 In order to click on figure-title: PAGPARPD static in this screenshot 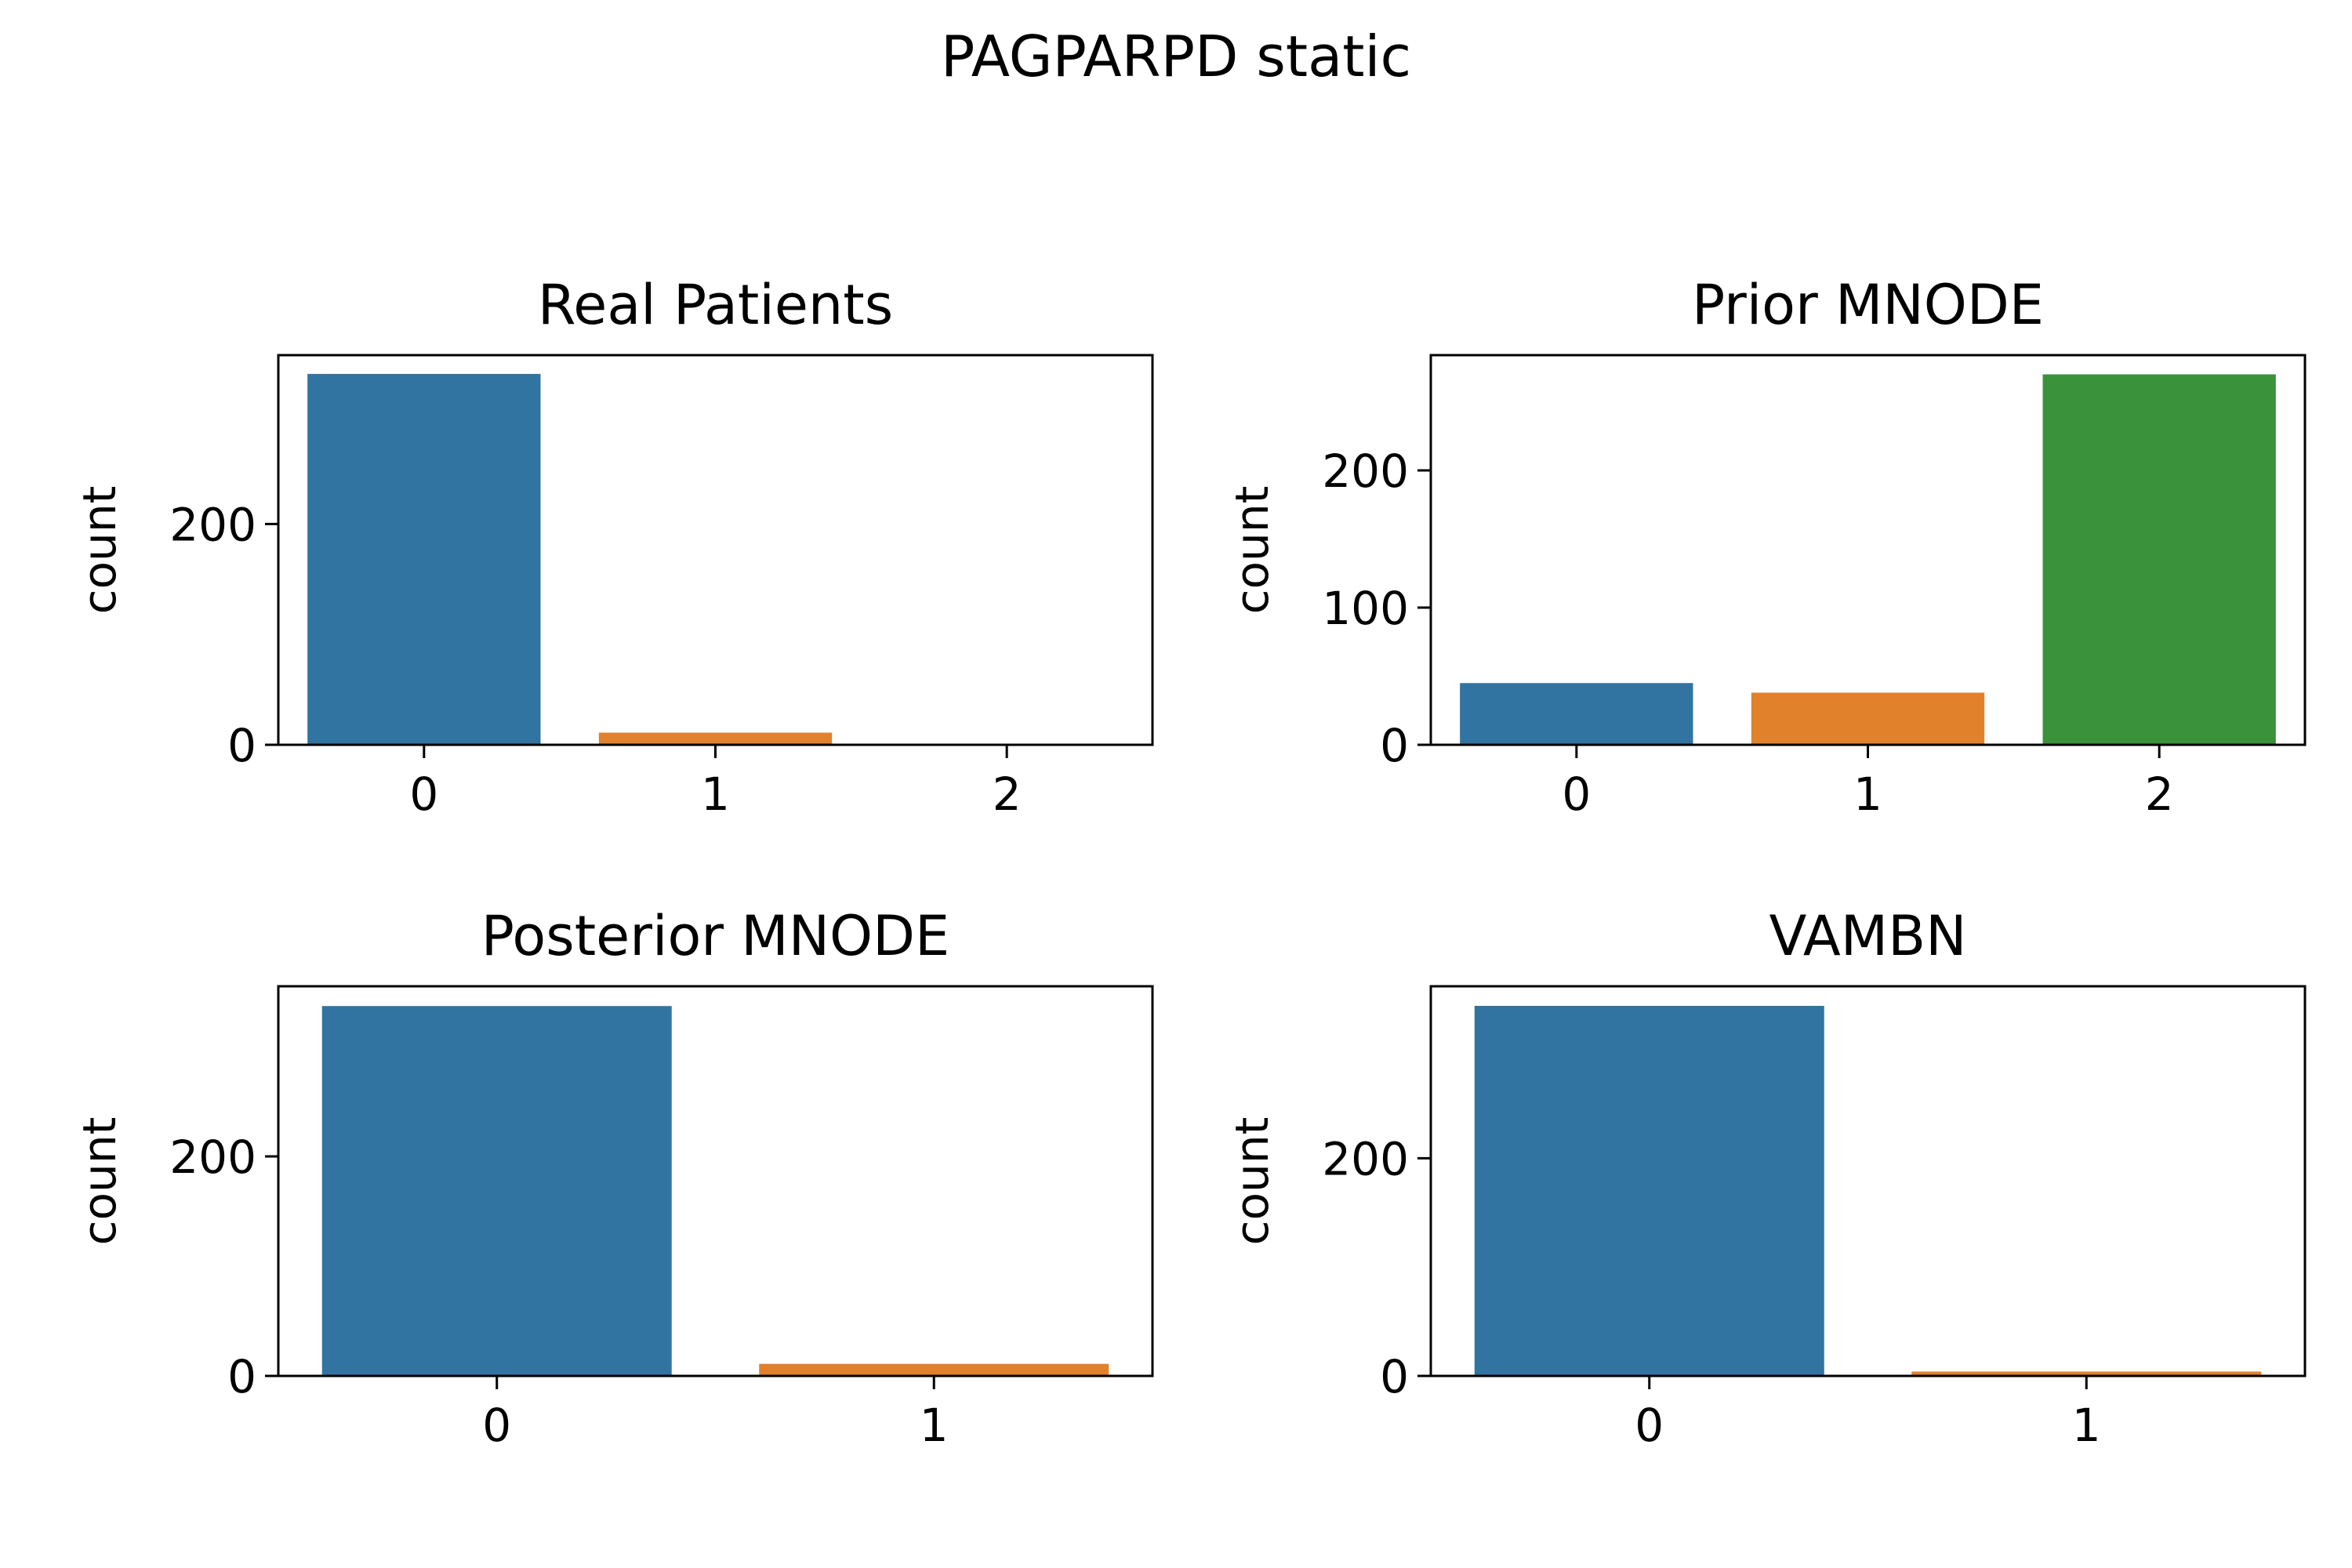, I will do `click(1176, 56)`.